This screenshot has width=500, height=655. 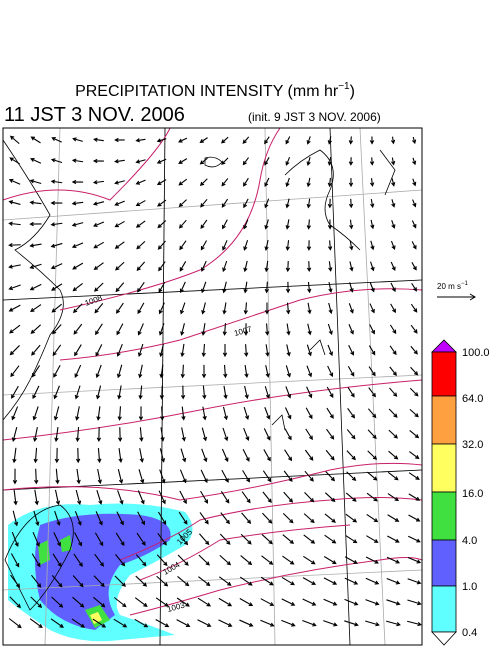 I want to click on reference-label: 20 m s−1, so click(x=453, y=286).